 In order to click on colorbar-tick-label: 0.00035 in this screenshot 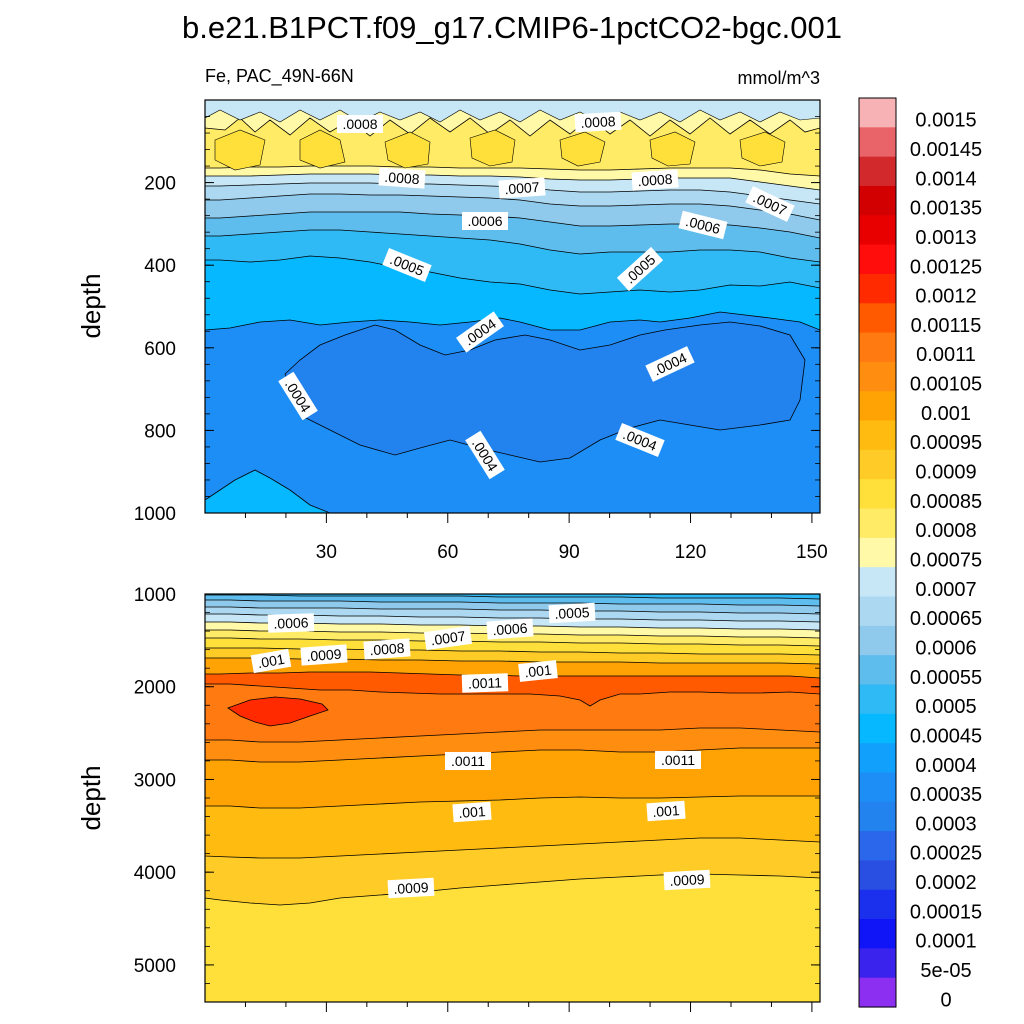, I will do `click(946, 795)`.